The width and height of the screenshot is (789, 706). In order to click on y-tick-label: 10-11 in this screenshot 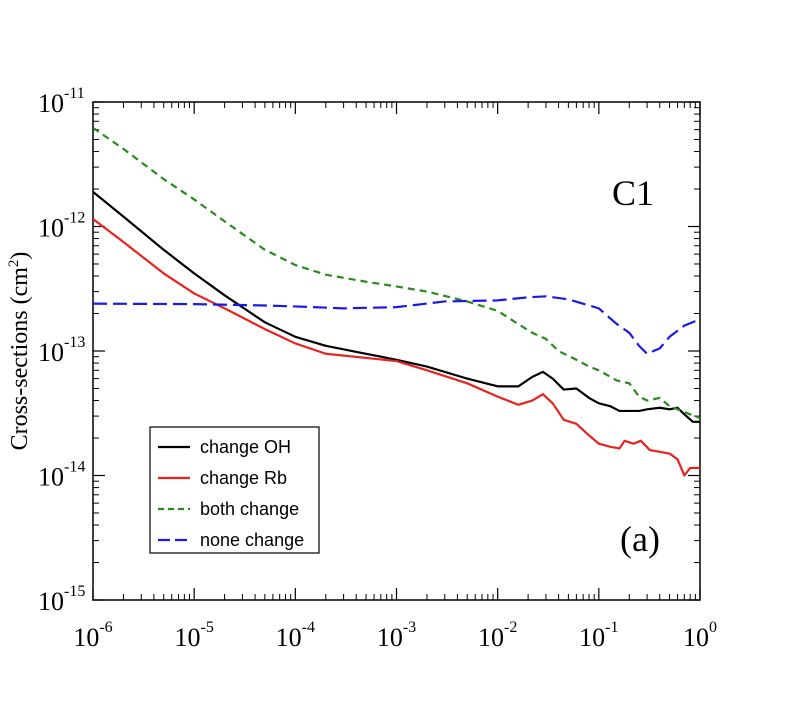, I will do `click(61, 101)`.